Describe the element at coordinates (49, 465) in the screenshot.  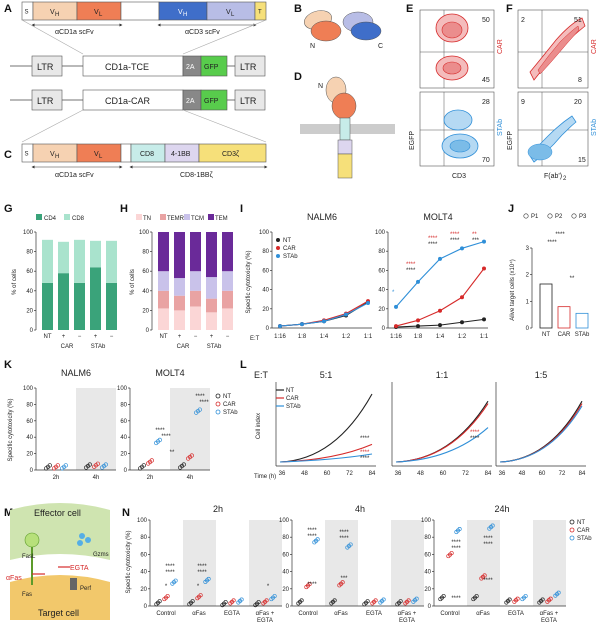
I see `k-point-nt` at that location.